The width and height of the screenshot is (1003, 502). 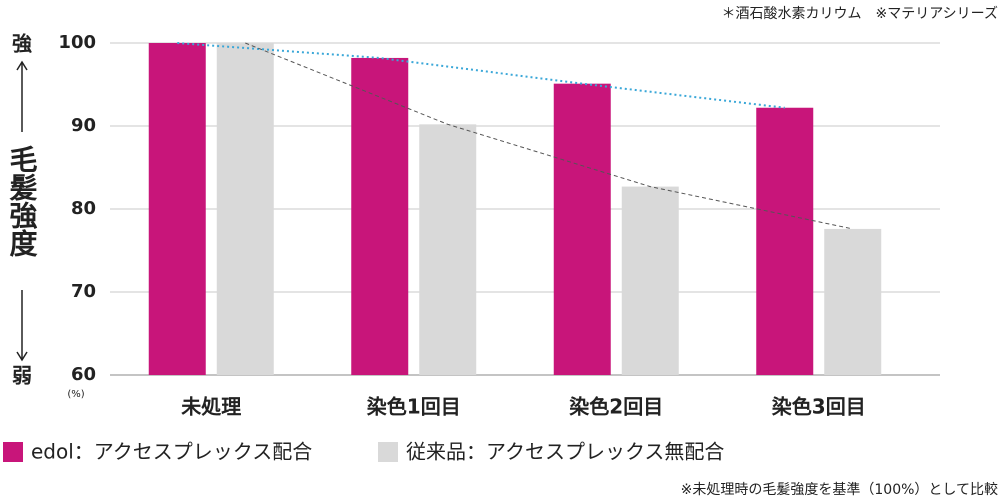 I want to click on legend-label: 従来品：アクセスプレックス無配合, so click(x=565, y=452).